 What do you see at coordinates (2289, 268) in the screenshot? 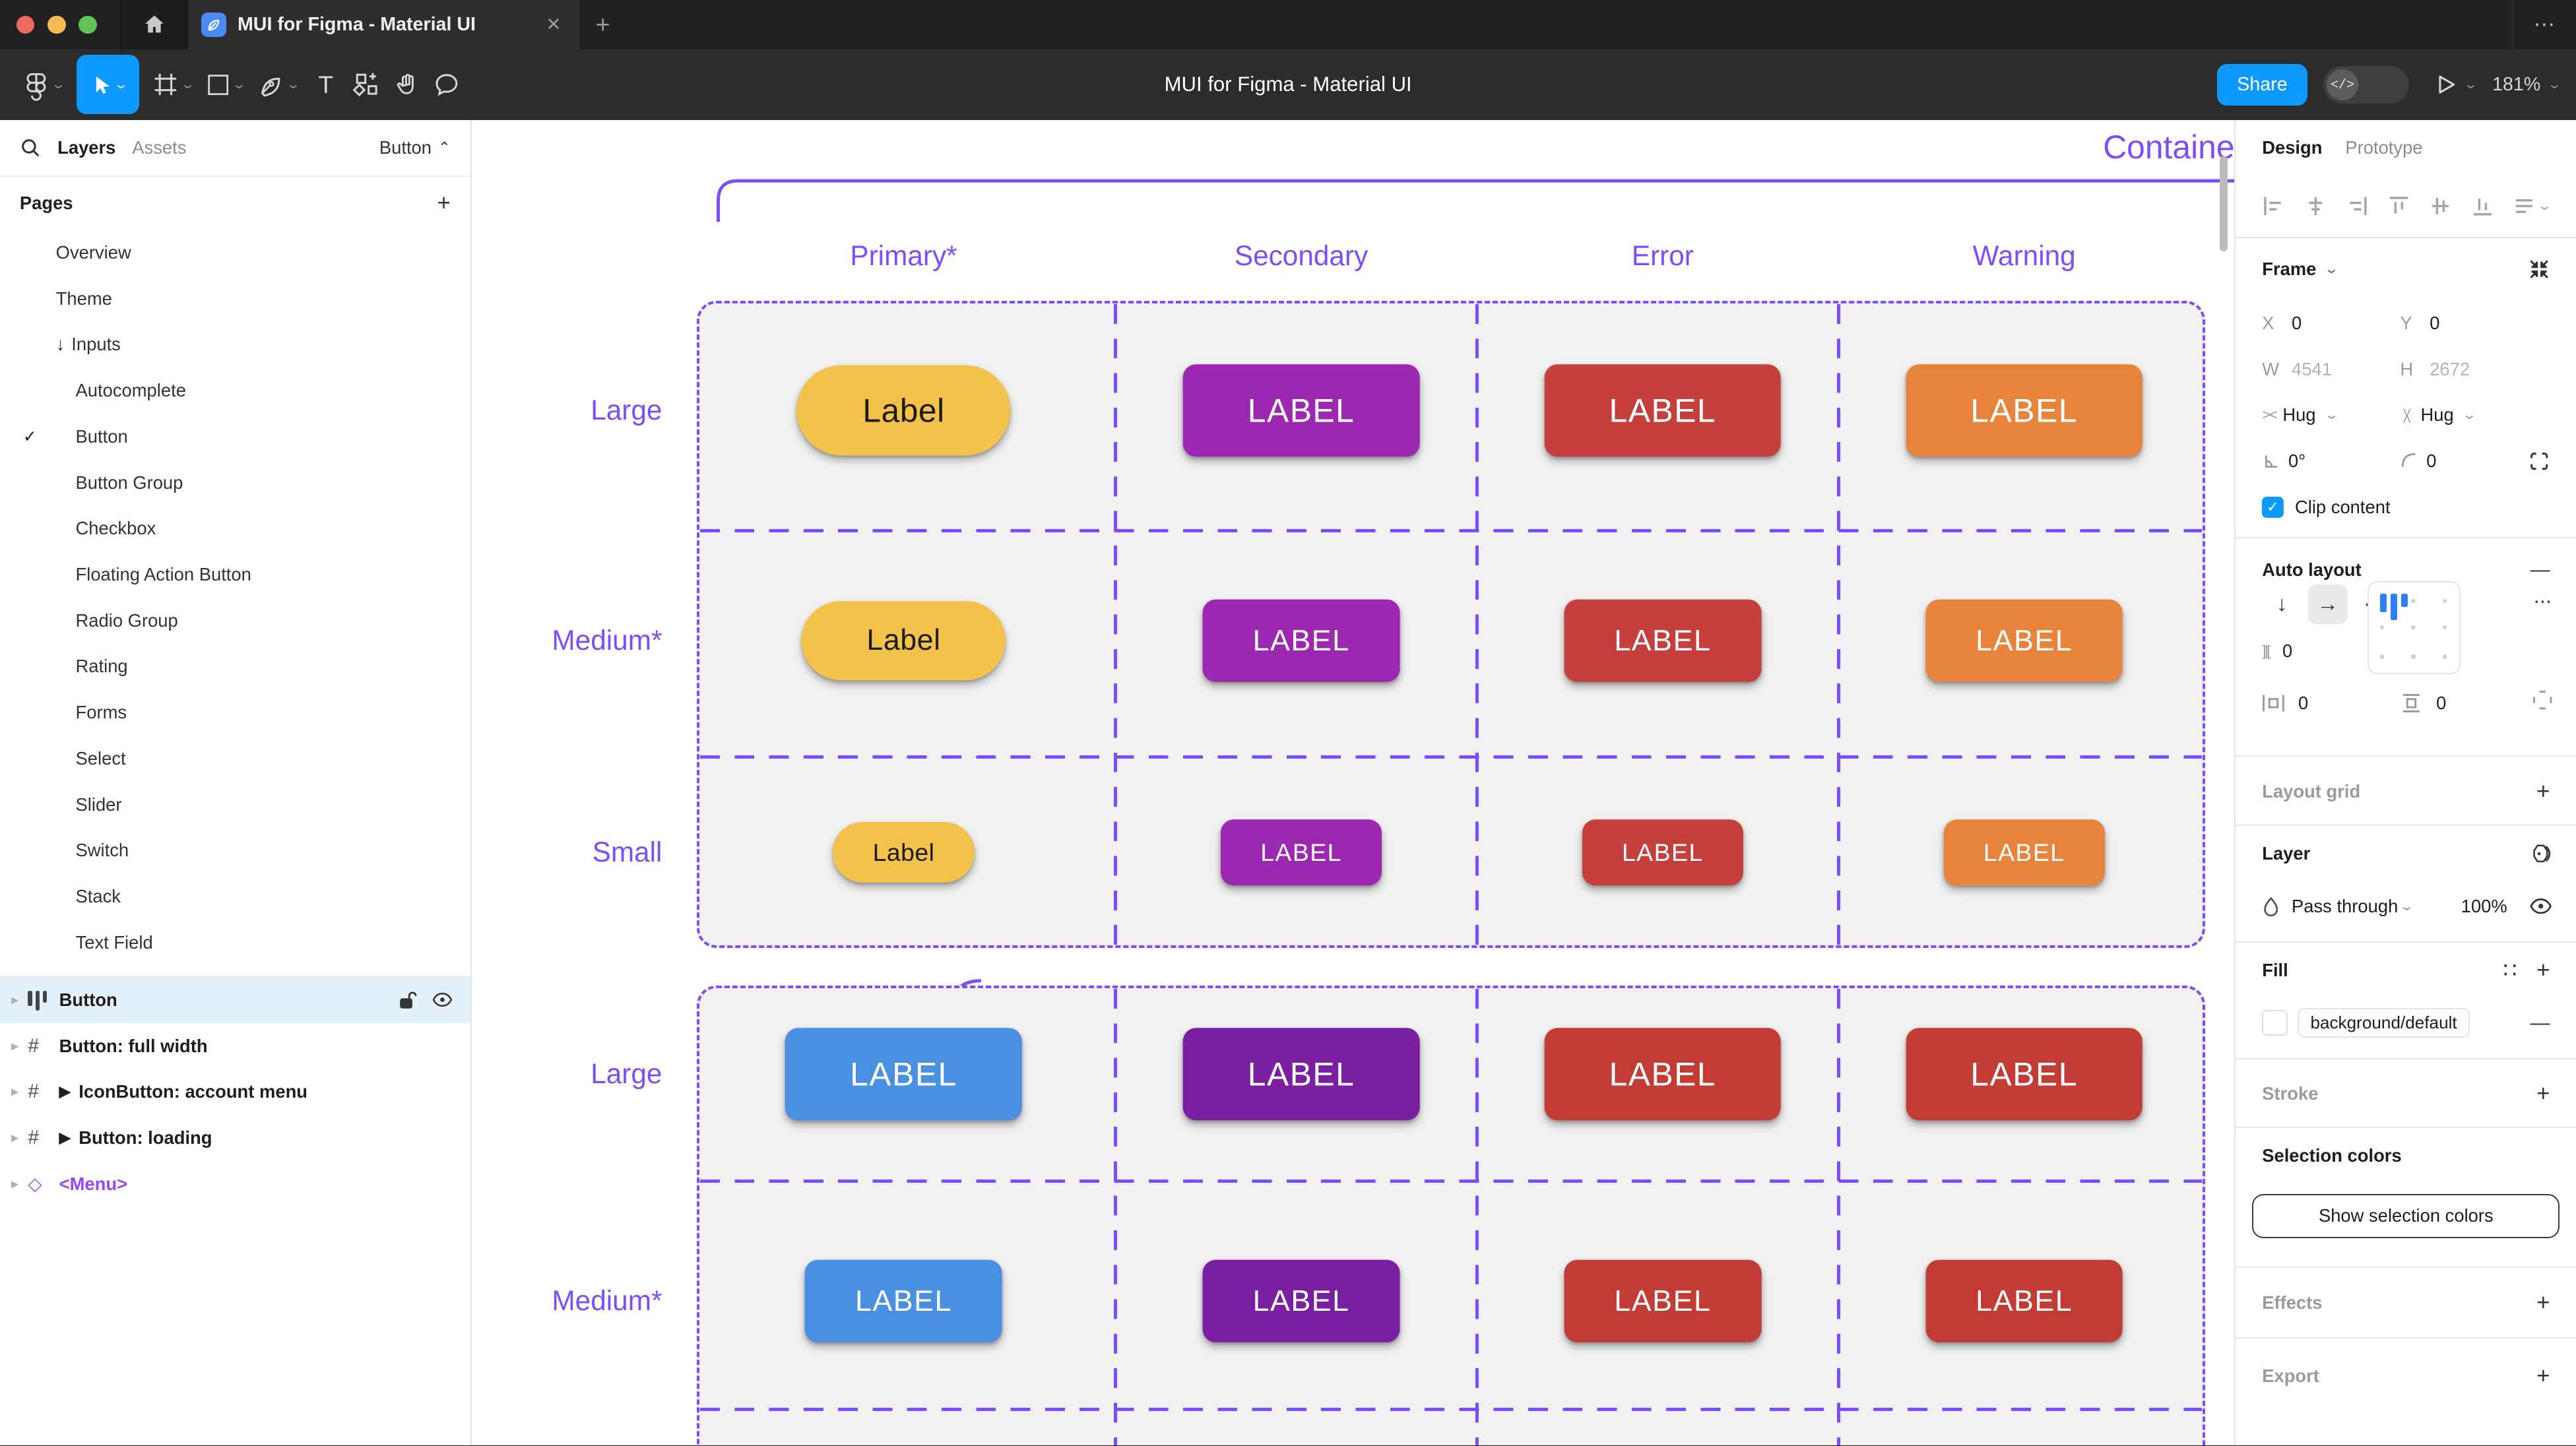
I see `frame-title: Frame` at bounding box center [2289, 268].